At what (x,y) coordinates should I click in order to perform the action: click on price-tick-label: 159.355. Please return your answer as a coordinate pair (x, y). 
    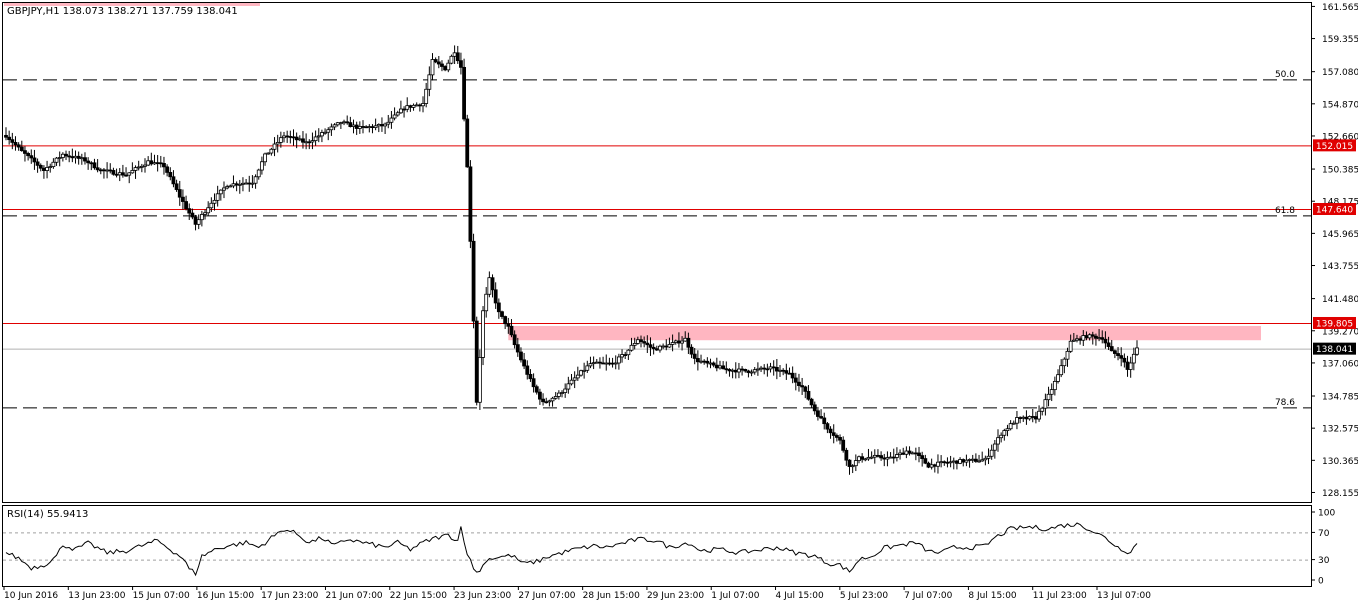
    Looking at the image, I should click on (1340, 40).